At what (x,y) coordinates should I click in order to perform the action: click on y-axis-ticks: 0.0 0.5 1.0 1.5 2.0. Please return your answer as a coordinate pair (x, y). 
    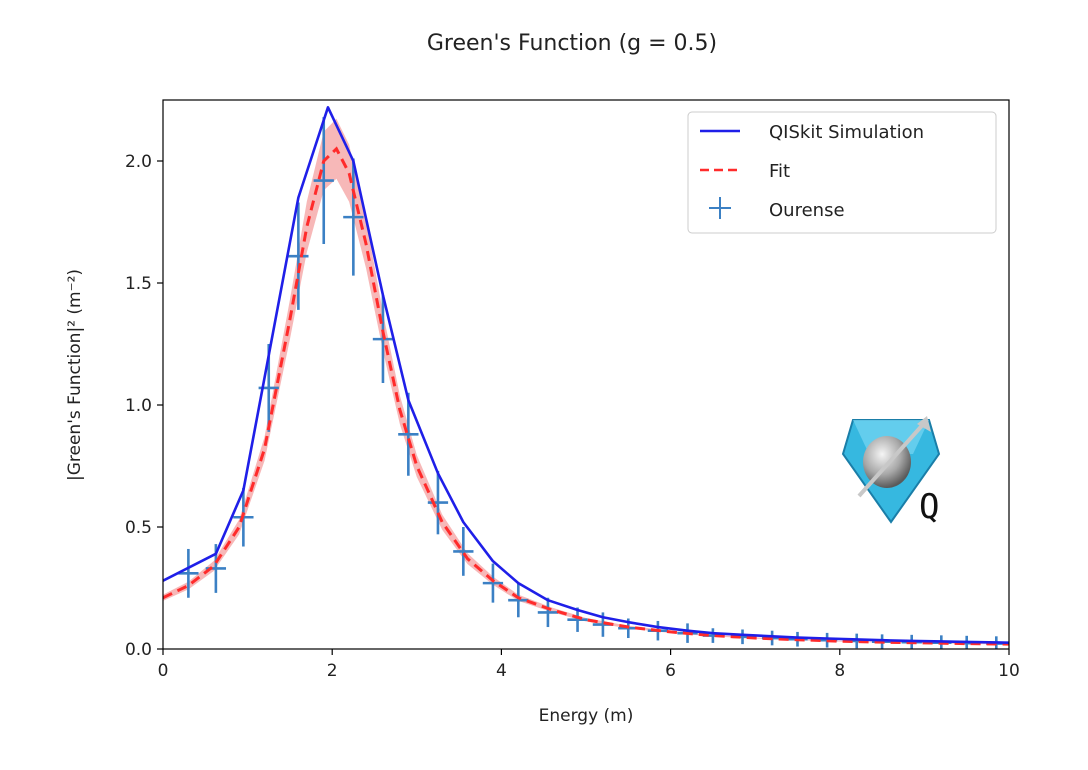
    Looking at the image, I should click on (144, 406).